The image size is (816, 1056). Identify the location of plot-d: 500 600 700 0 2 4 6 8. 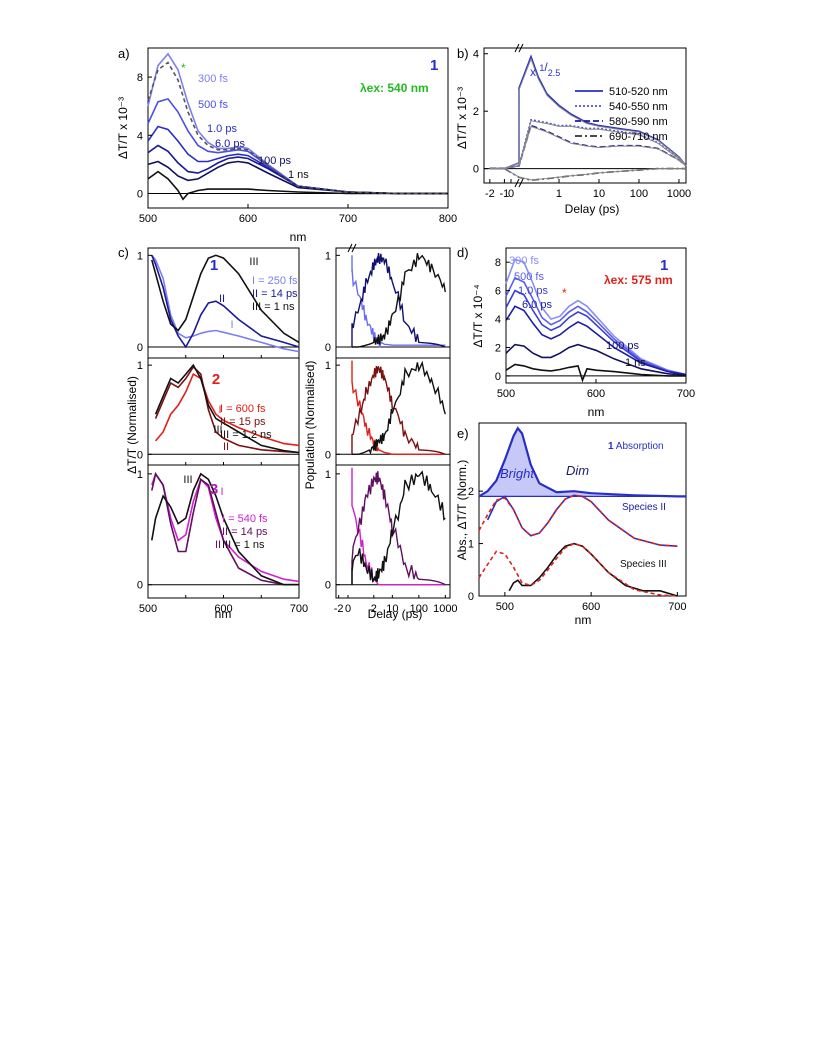
(595, 328).